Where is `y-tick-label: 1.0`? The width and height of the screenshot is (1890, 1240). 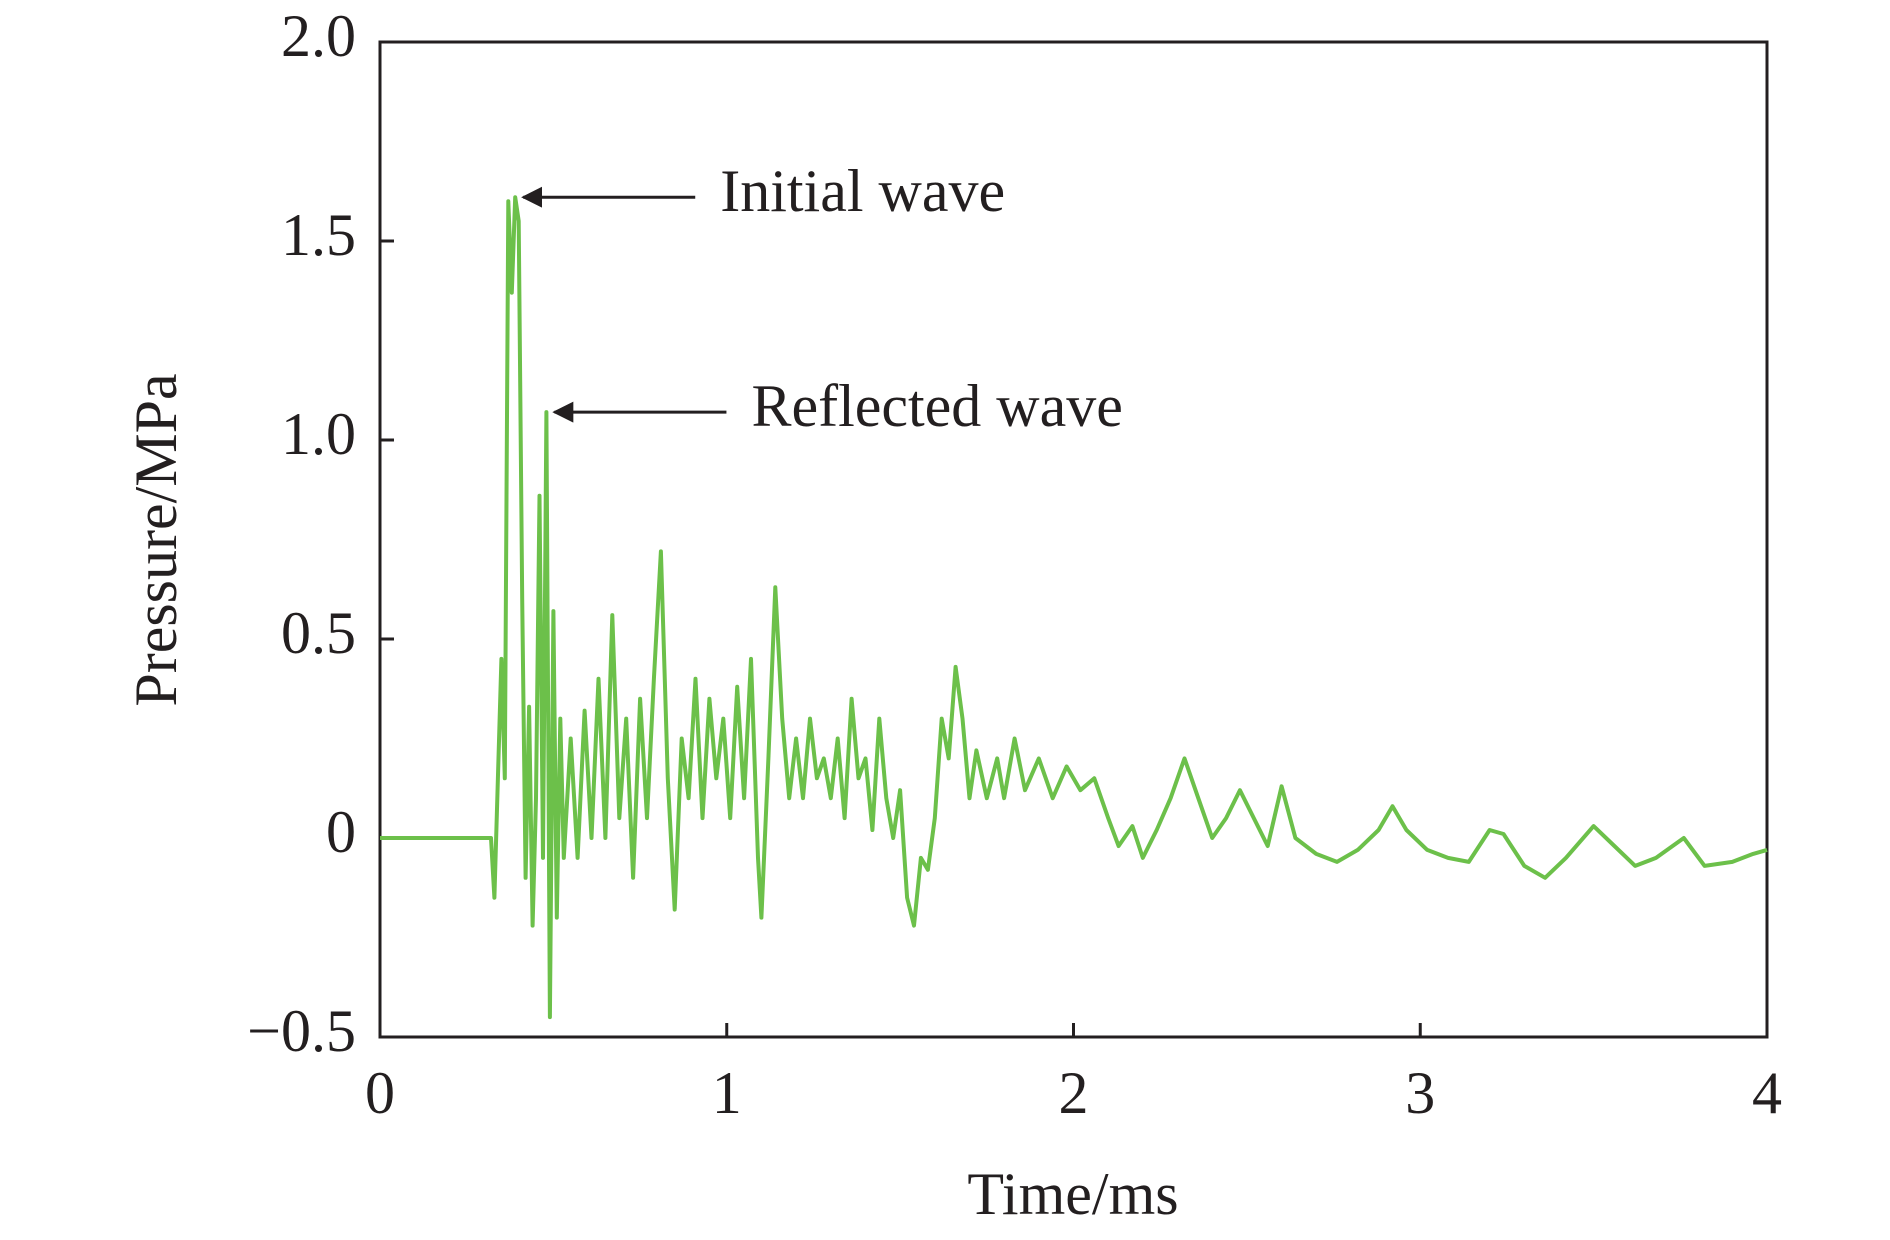
y-tick-label: 1.0 is located at coordinates (318, 434).